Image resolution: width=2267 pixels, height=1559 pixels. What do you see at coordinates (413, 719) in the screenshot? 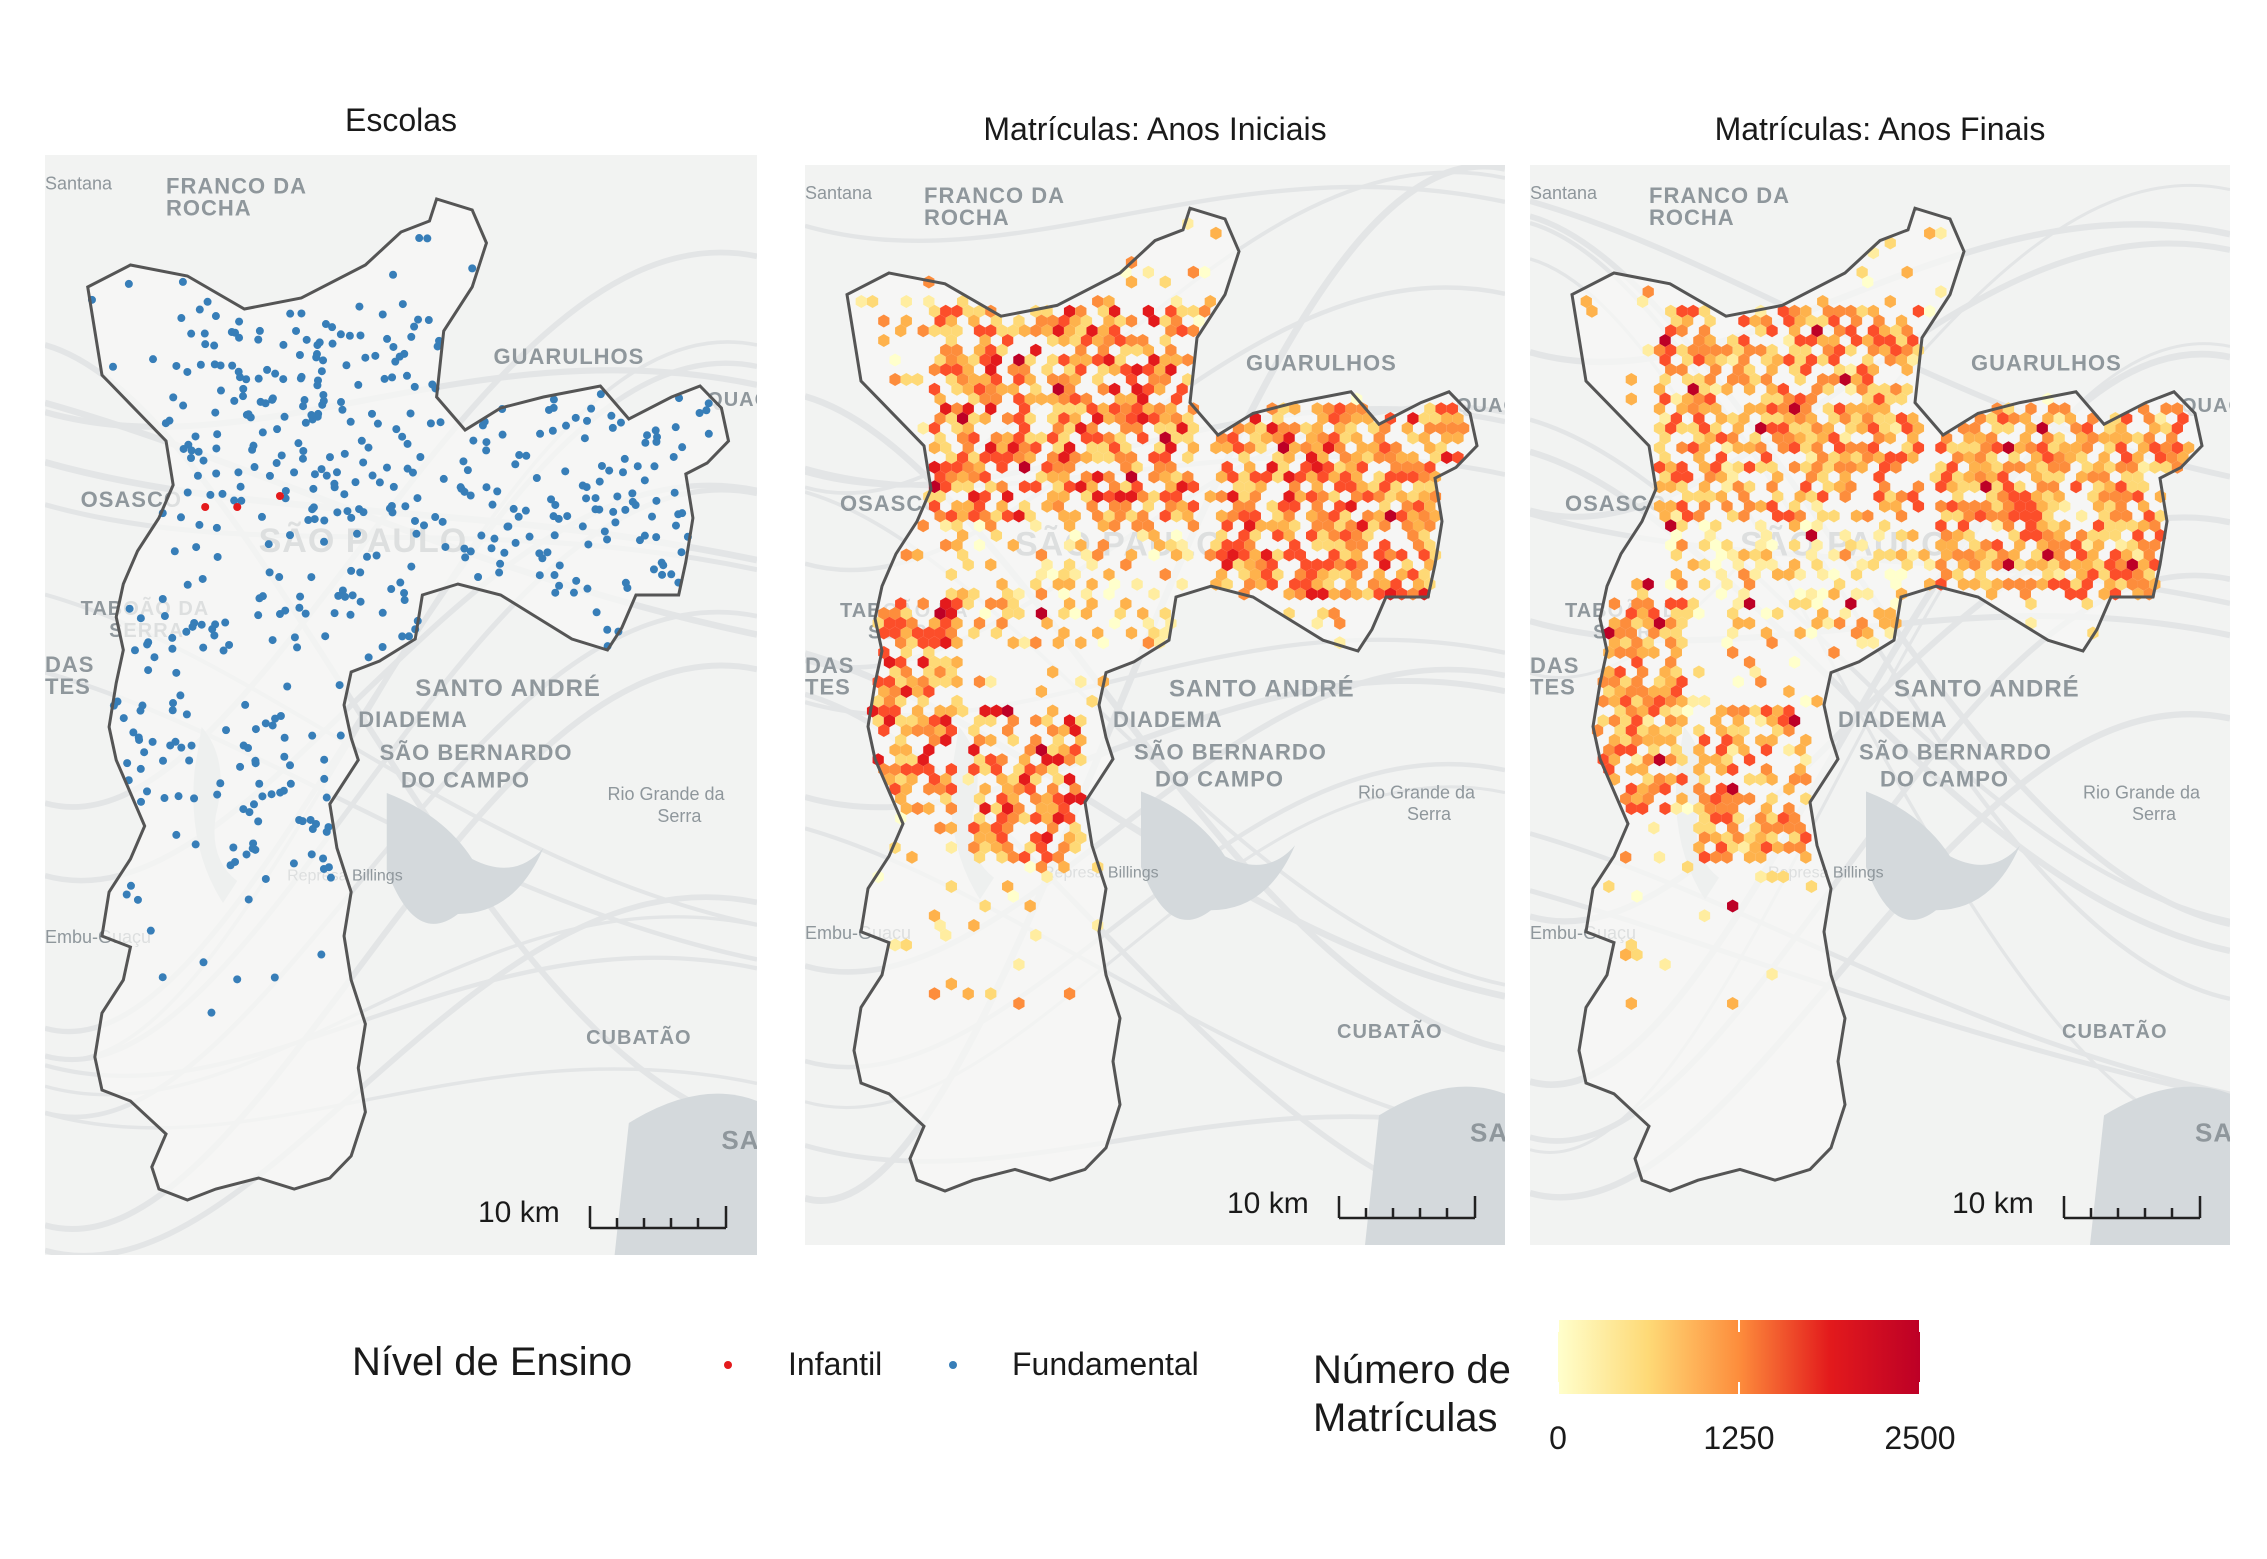
I see `basemap-label: DIADEMA` at bounding box center [413, 719].